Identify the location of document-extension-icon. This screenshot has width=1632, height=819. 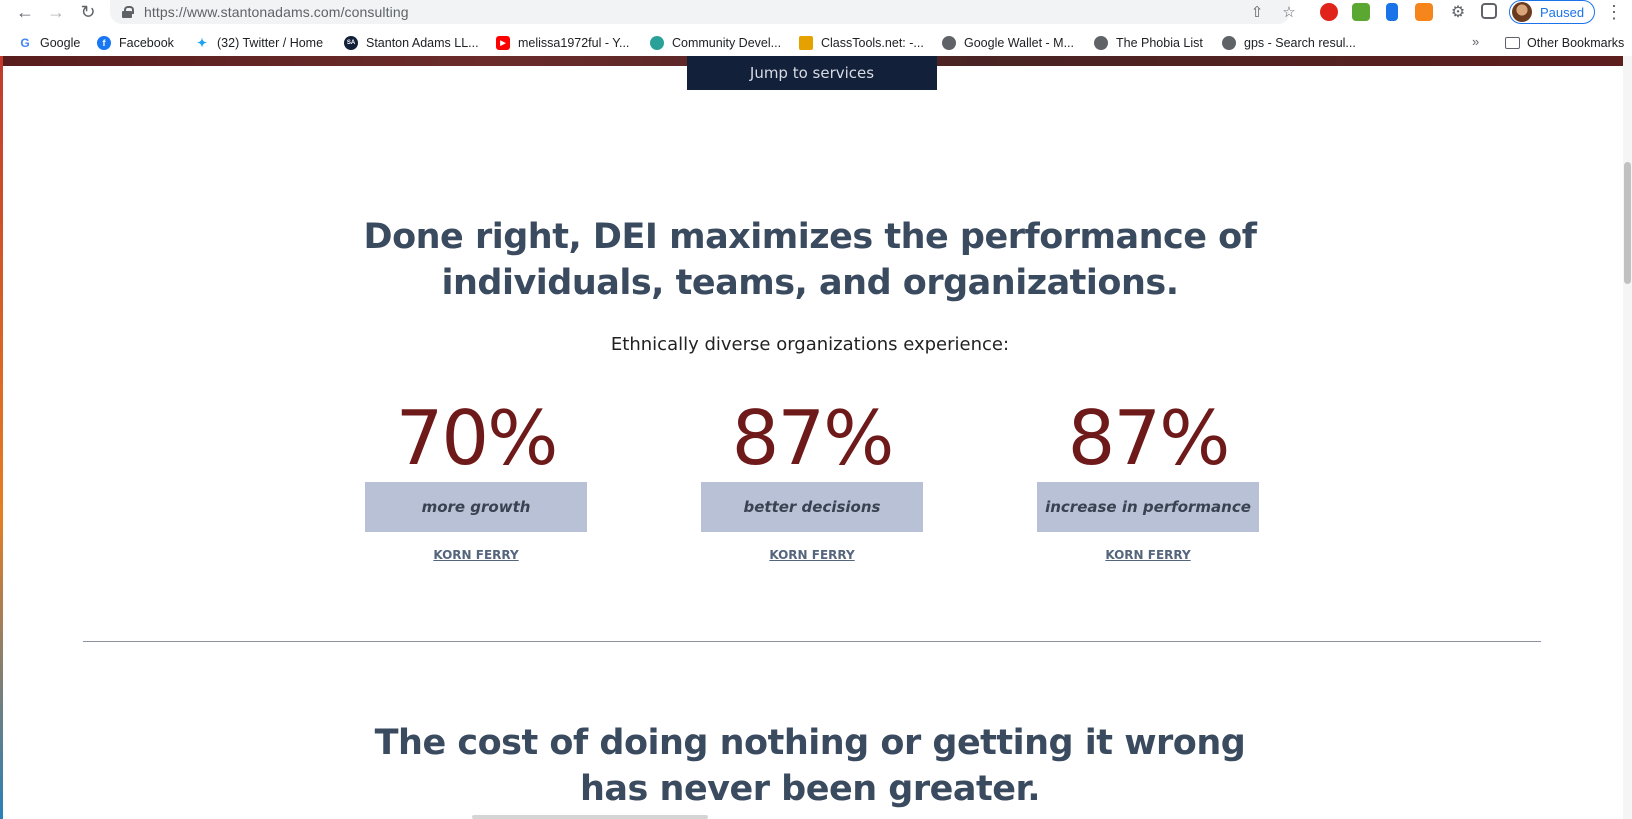
(1392, 12).